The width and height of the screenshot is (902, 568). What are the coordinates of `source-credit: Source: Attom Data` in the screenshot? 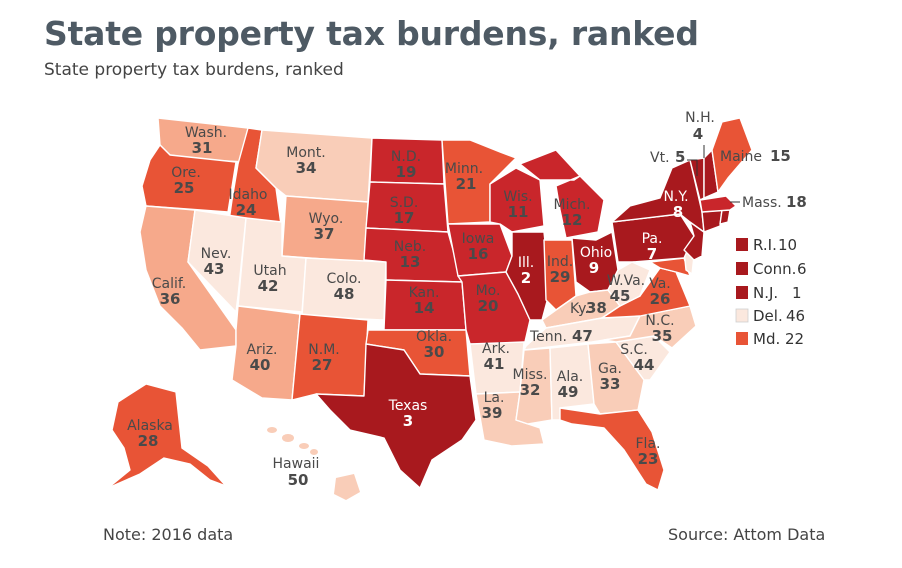 It's located at (747, 534).